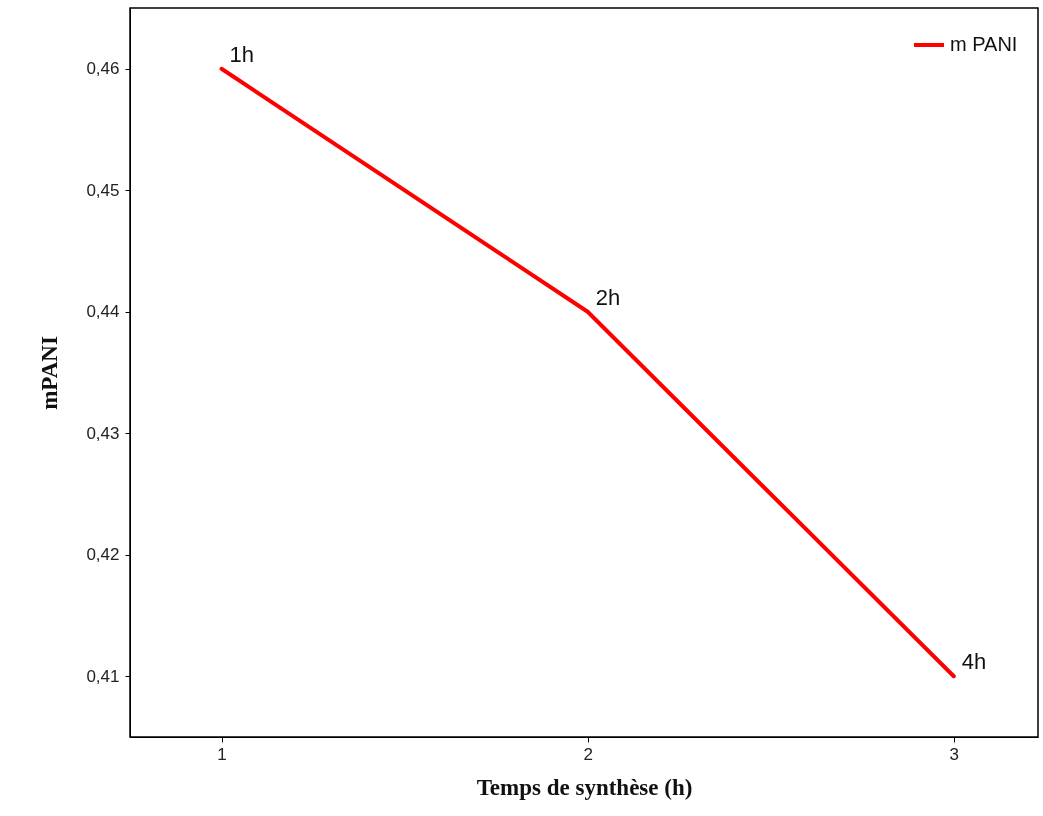  Describe the element at coordinates (974, 662) in the screenshot. I see `annotation: 4h` at that location.